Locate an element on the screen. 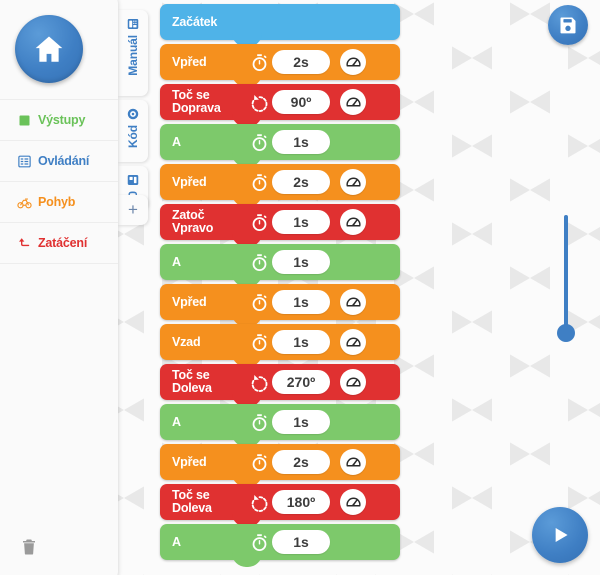 The height and width of the screenshot is (575, 600). program-block-11: A 1s is located at coordinates (280, 425).